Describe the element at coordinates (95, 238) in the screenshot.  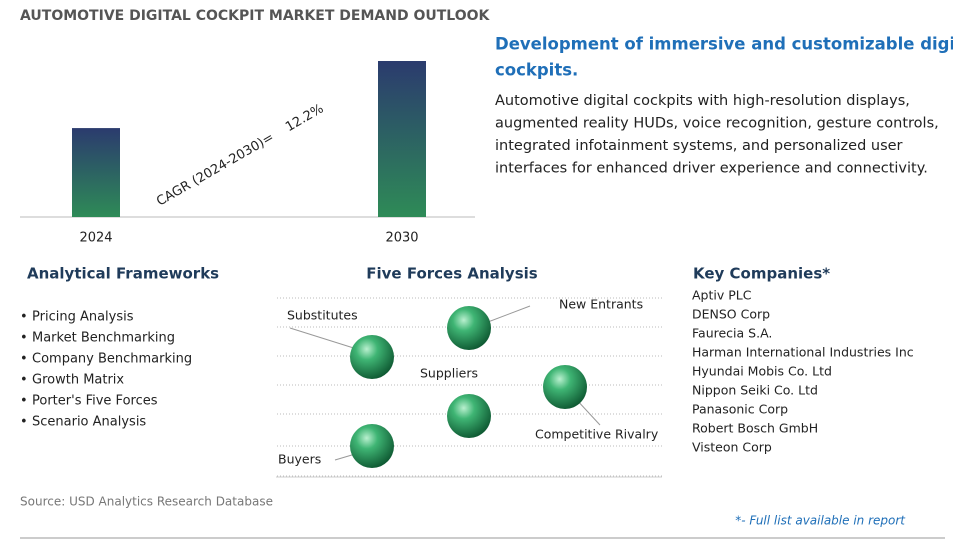
I see `x-tick-label: 2024` at that location.